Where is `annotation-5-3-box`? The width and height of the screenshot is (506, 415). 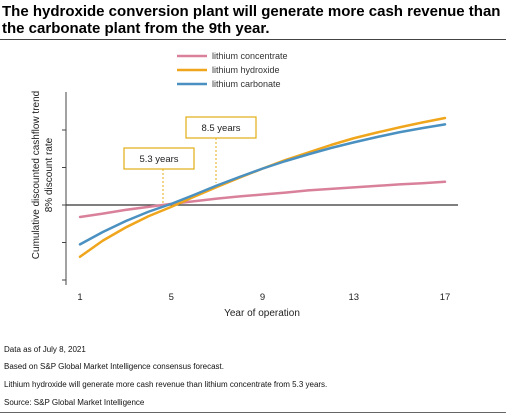 annotation-5-3-box is located at coordinates (159, 158).